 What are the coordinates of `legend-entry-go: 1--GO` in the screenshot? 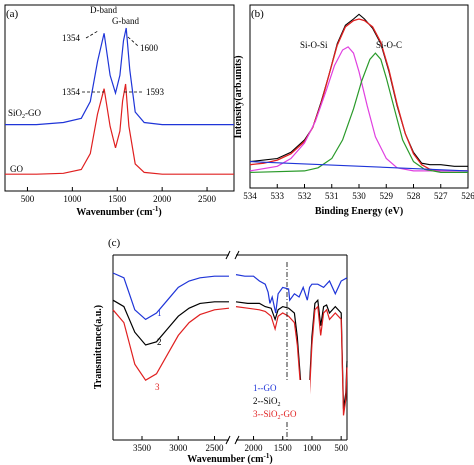 It's located at (265, 388).